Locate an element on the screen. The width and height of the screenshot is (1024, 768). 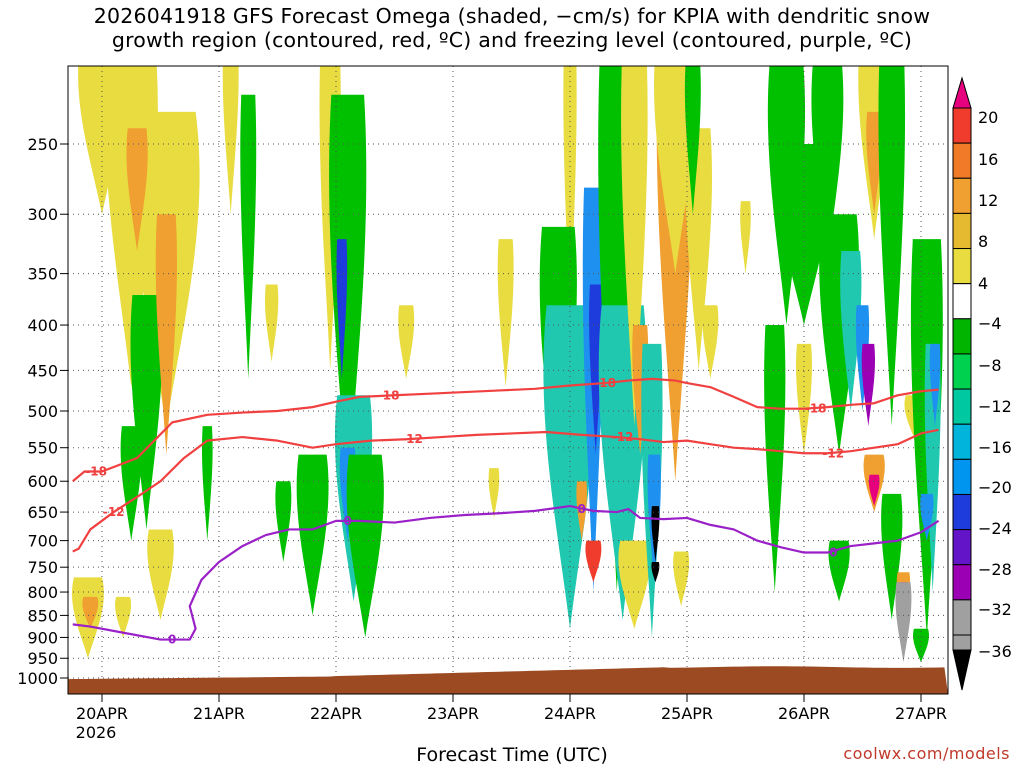
colorbar-label: −36 is located at coordinates (995, 651).